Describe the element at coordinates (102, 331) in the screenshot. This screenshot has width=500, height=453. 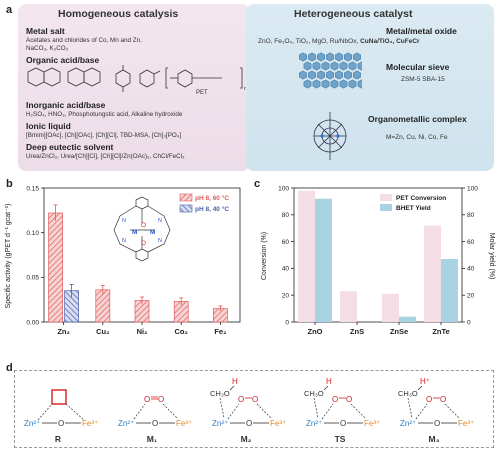
I see `chart-b-xtick-label: Cu₂` at that location.